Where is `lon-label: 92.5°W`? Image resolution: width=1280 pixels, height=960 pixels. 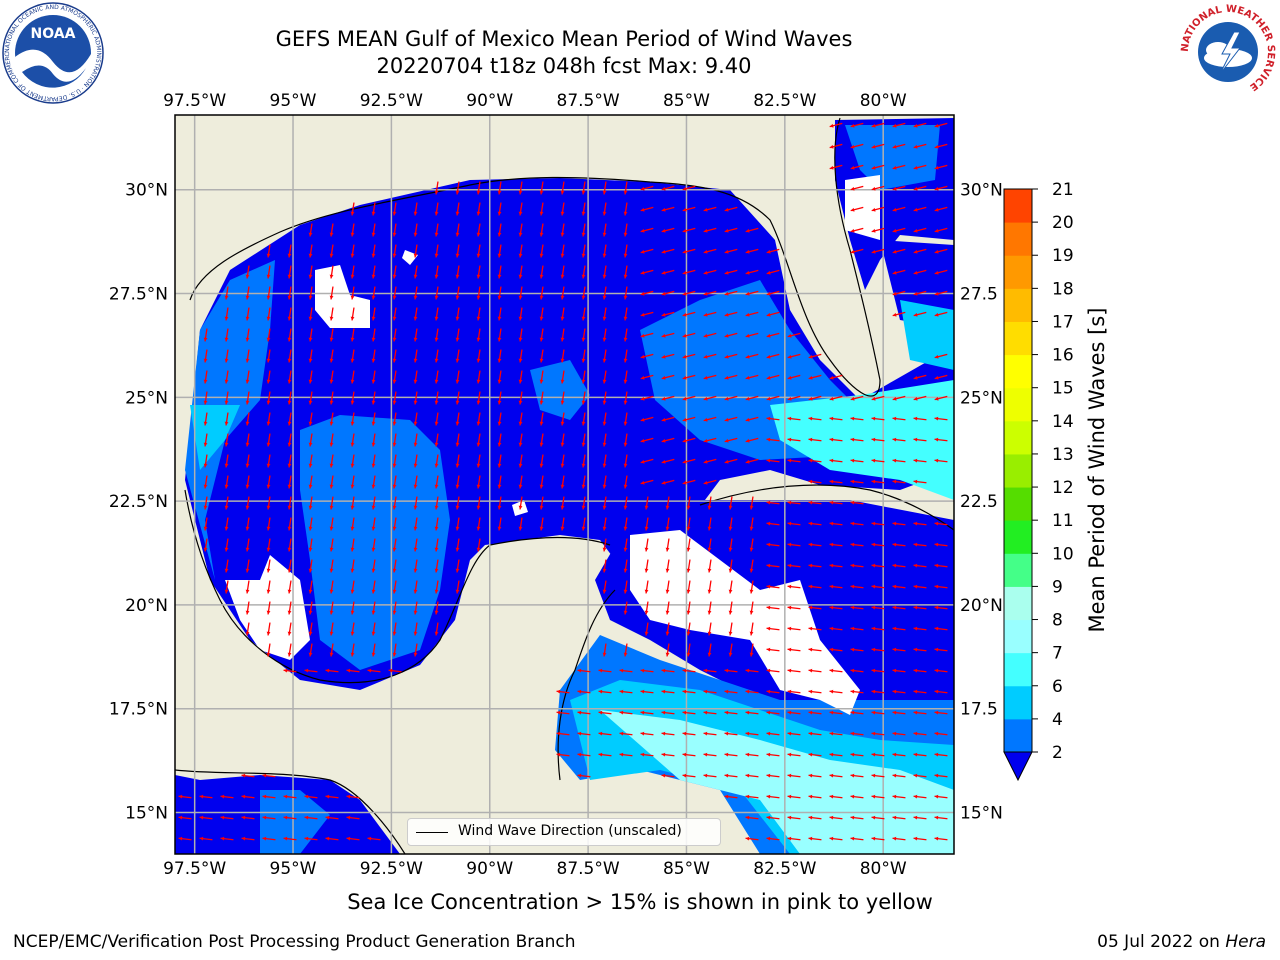 lon-label: 92.5°W is located at coordinates (391, 101).